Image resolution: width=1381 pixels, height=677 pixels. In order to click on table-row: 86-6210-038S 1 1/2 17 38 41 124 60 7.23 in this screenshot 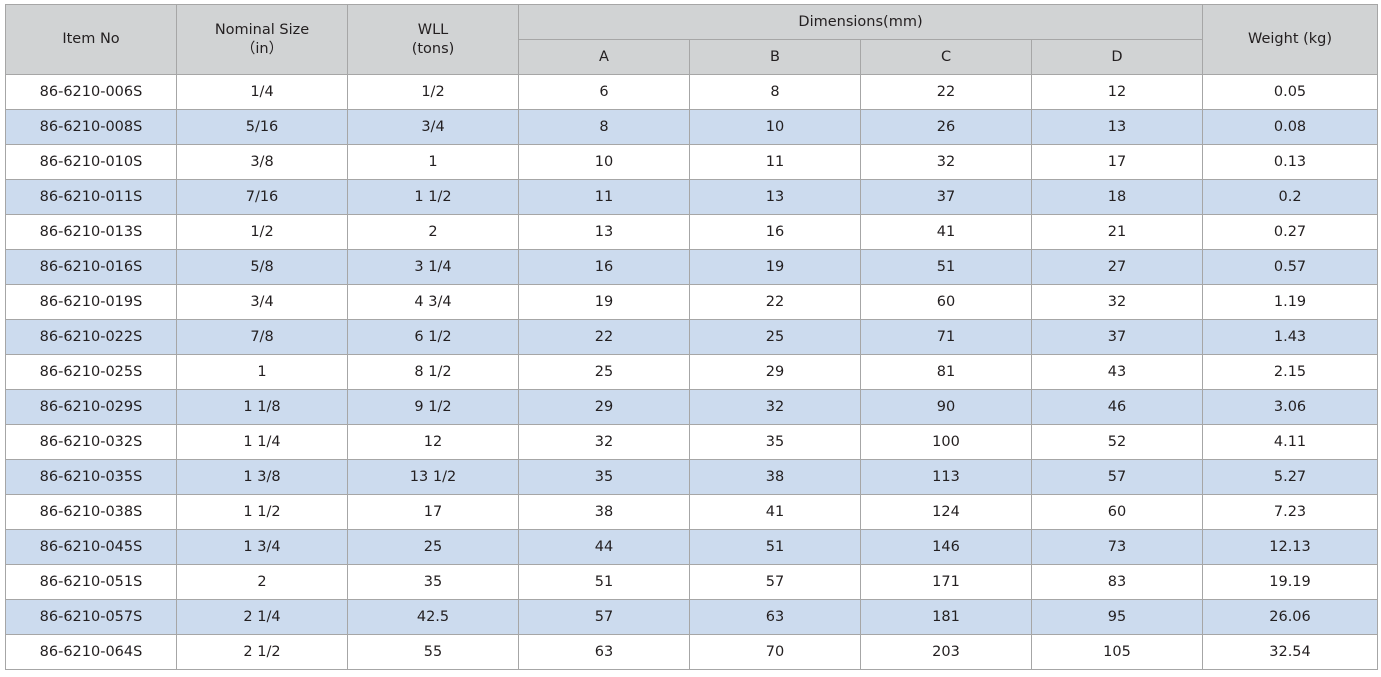, I will do `click(692, 512)`.